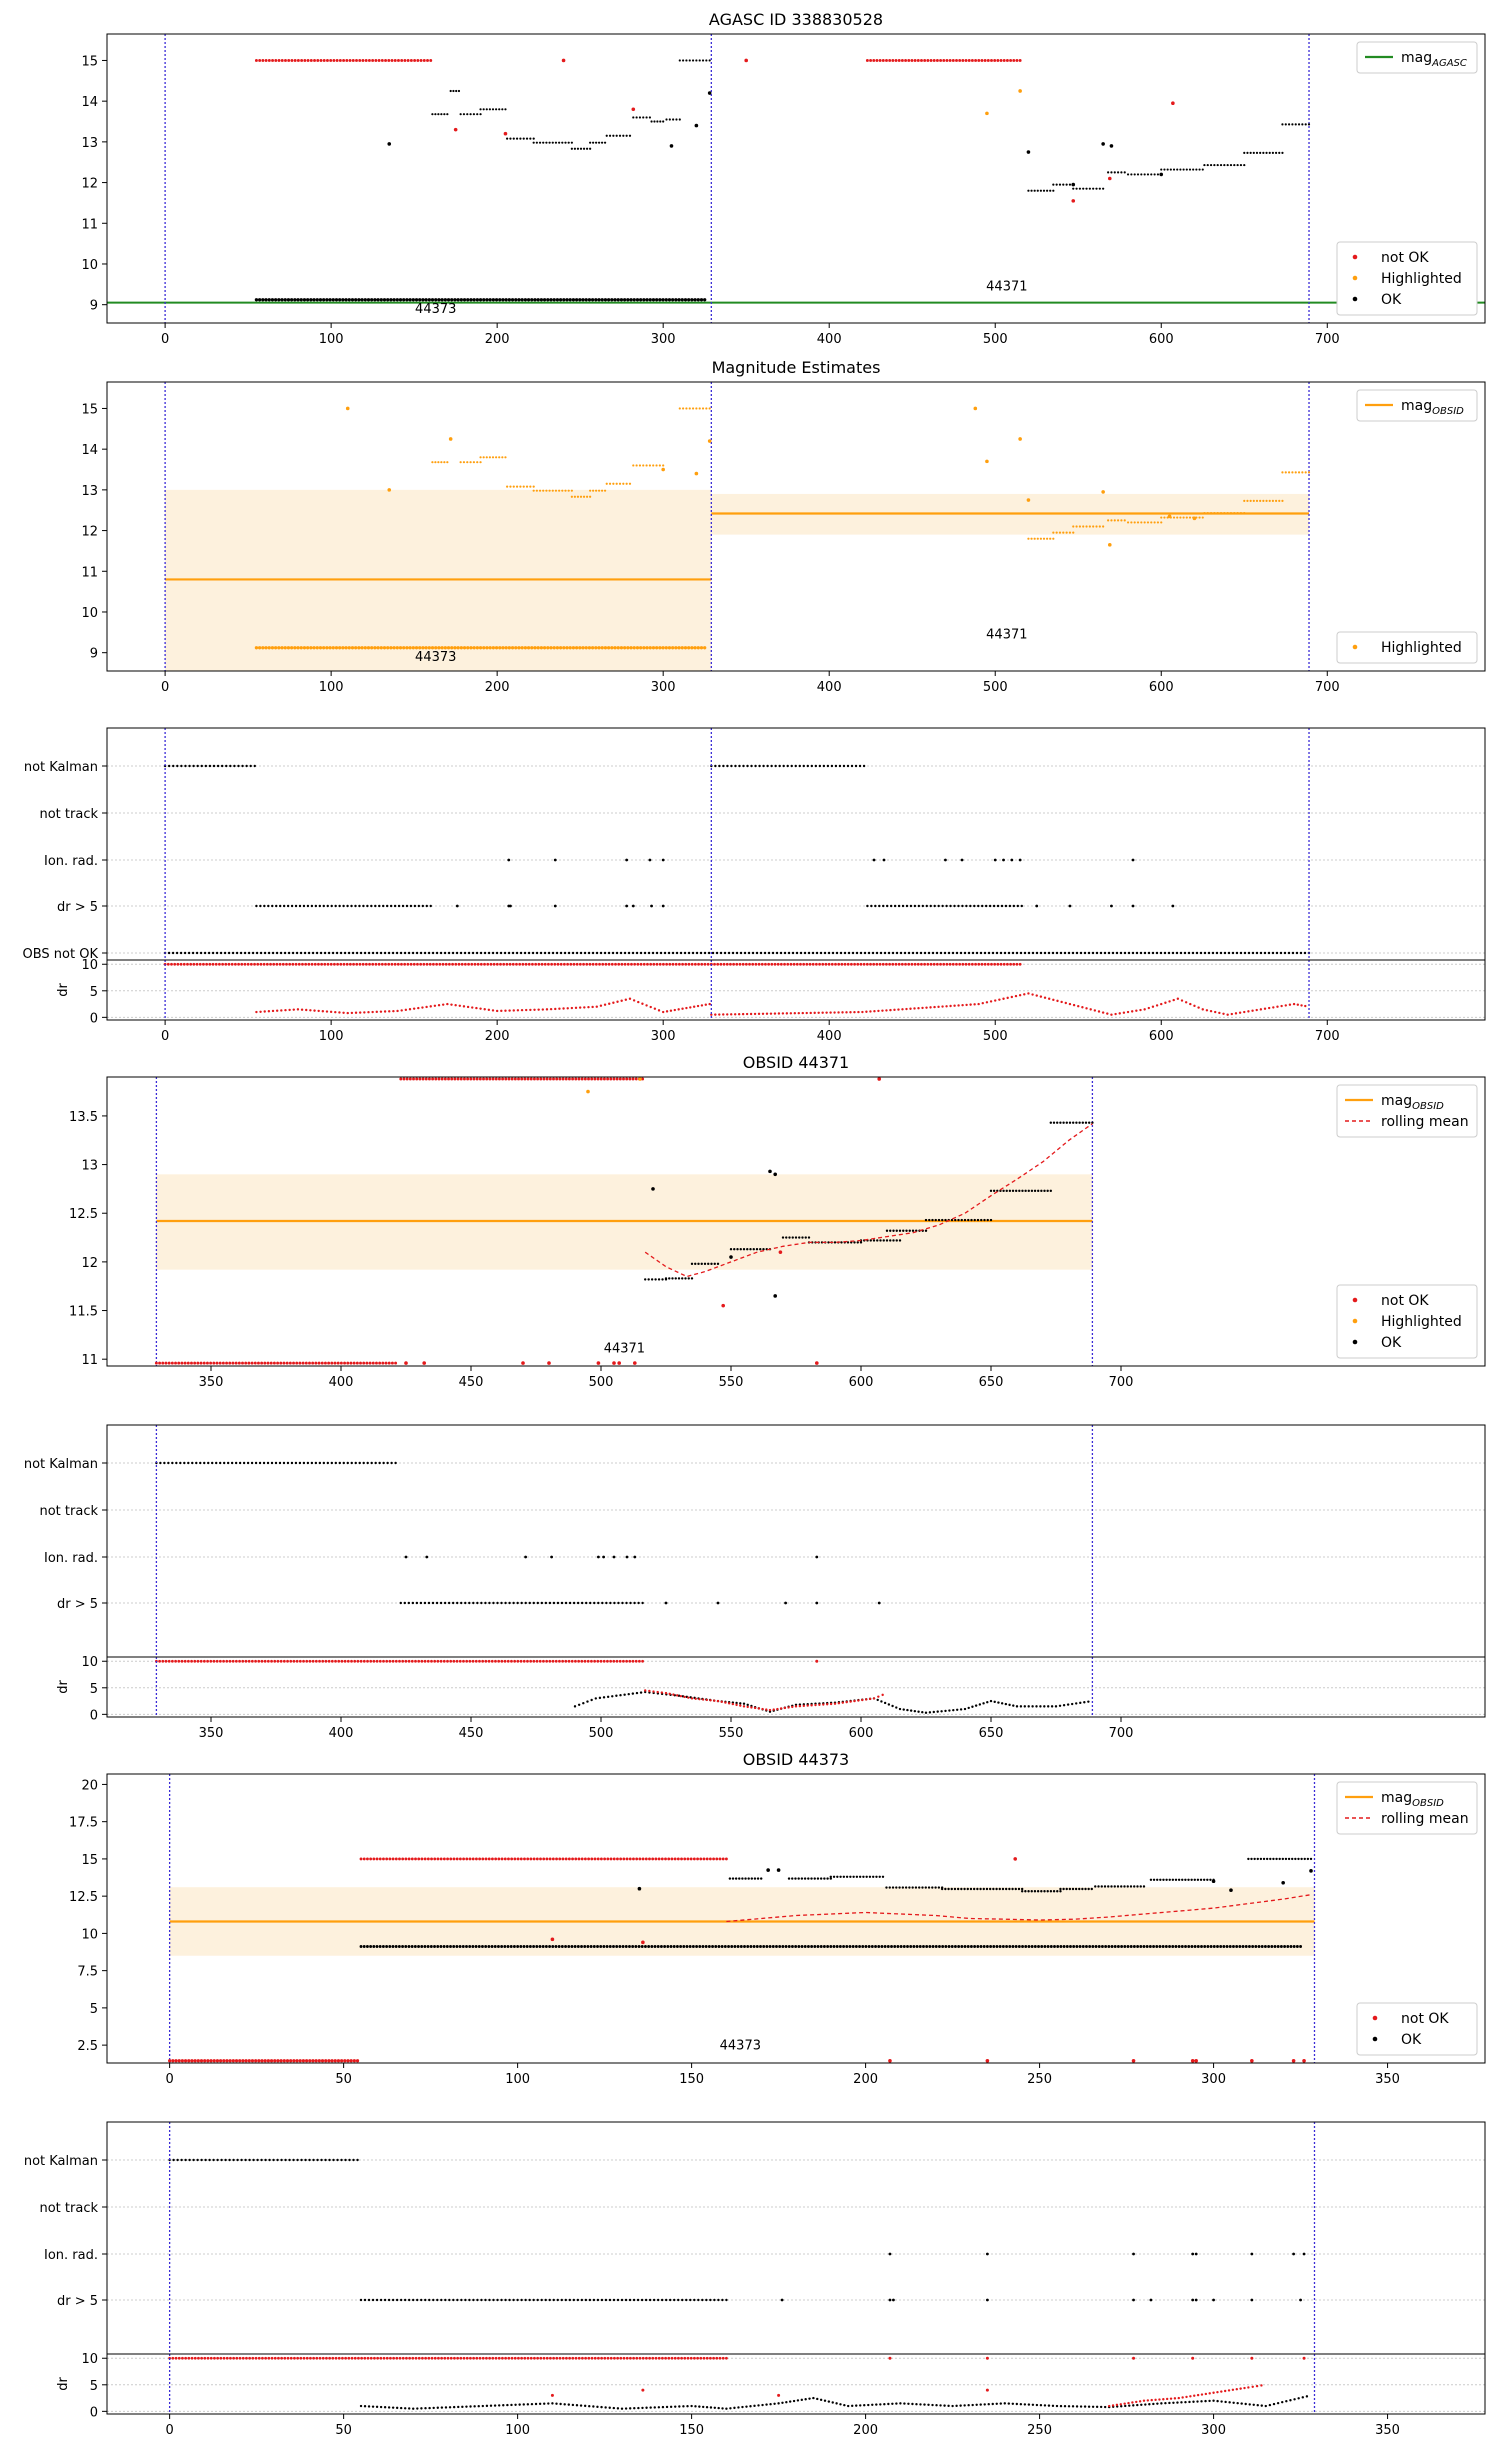  What do you see at coordinates (331, 339) in the screenshot?
I see `x-tick-label: 100` at bounding box center [331, 339].